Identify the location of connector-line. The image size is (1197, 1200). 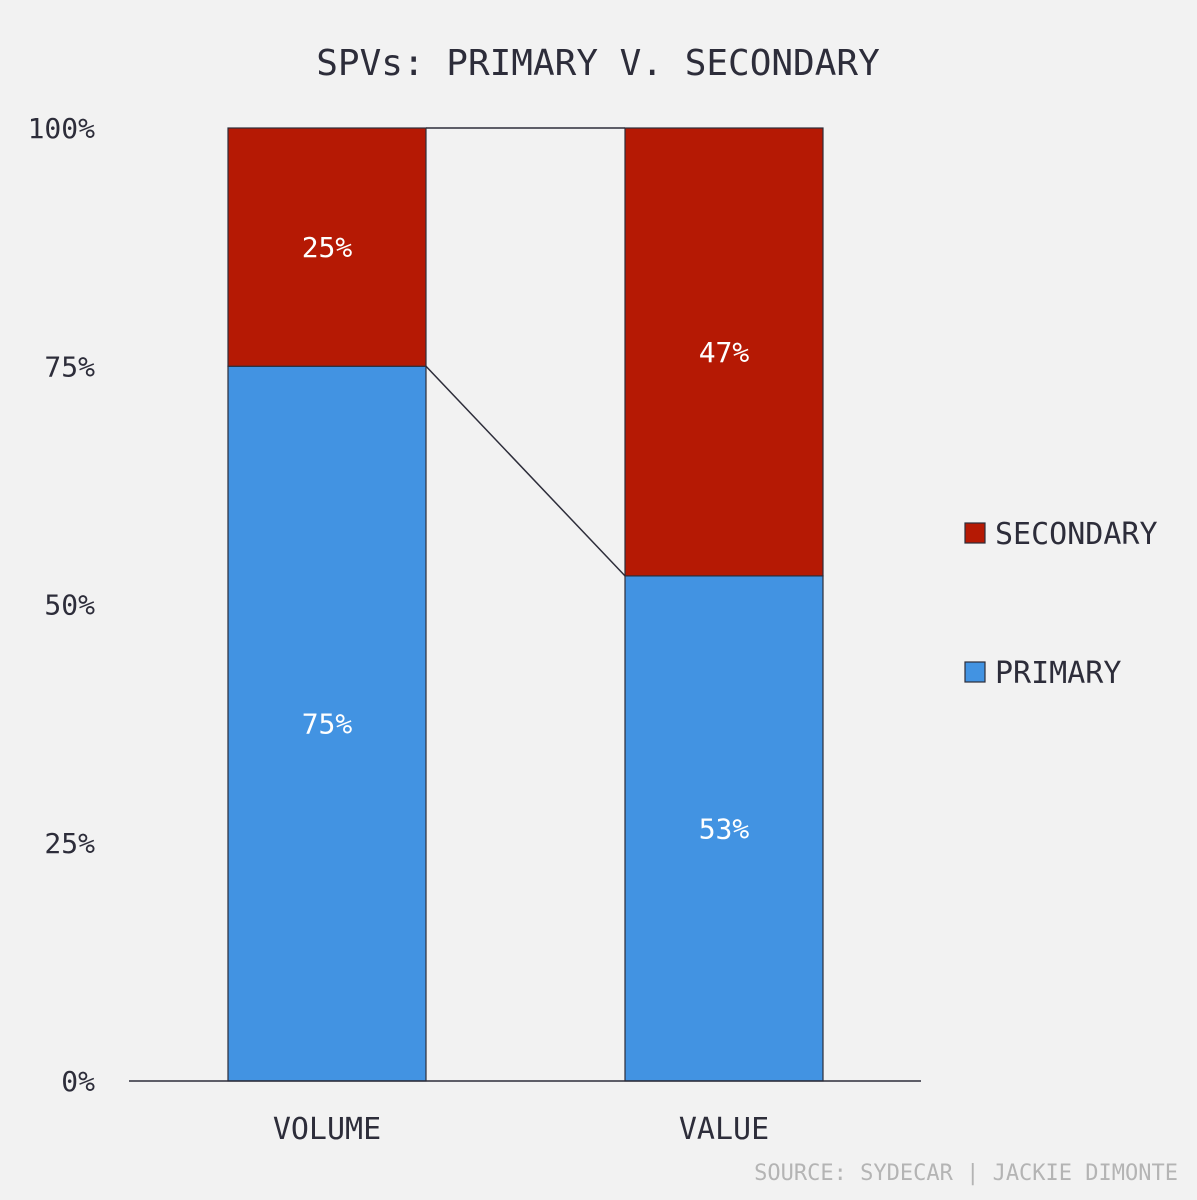
(525, 471).